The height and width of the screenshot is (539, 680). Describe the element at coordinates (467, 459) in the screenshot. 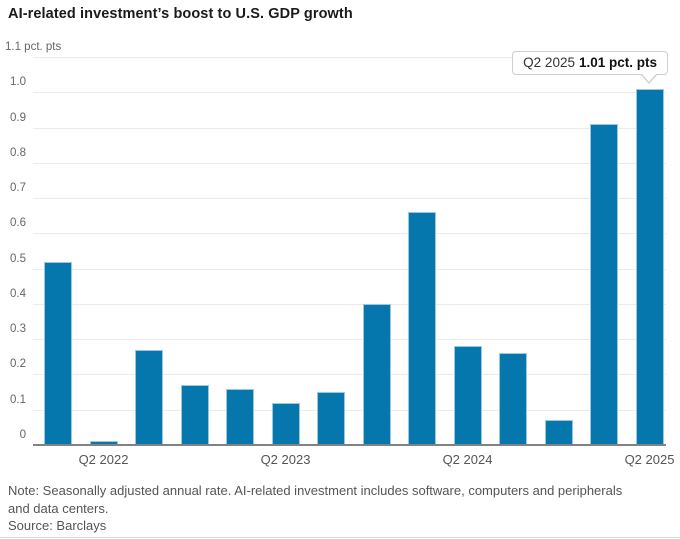

I see `x-axis-tick-label: Q2 2024` at that location.